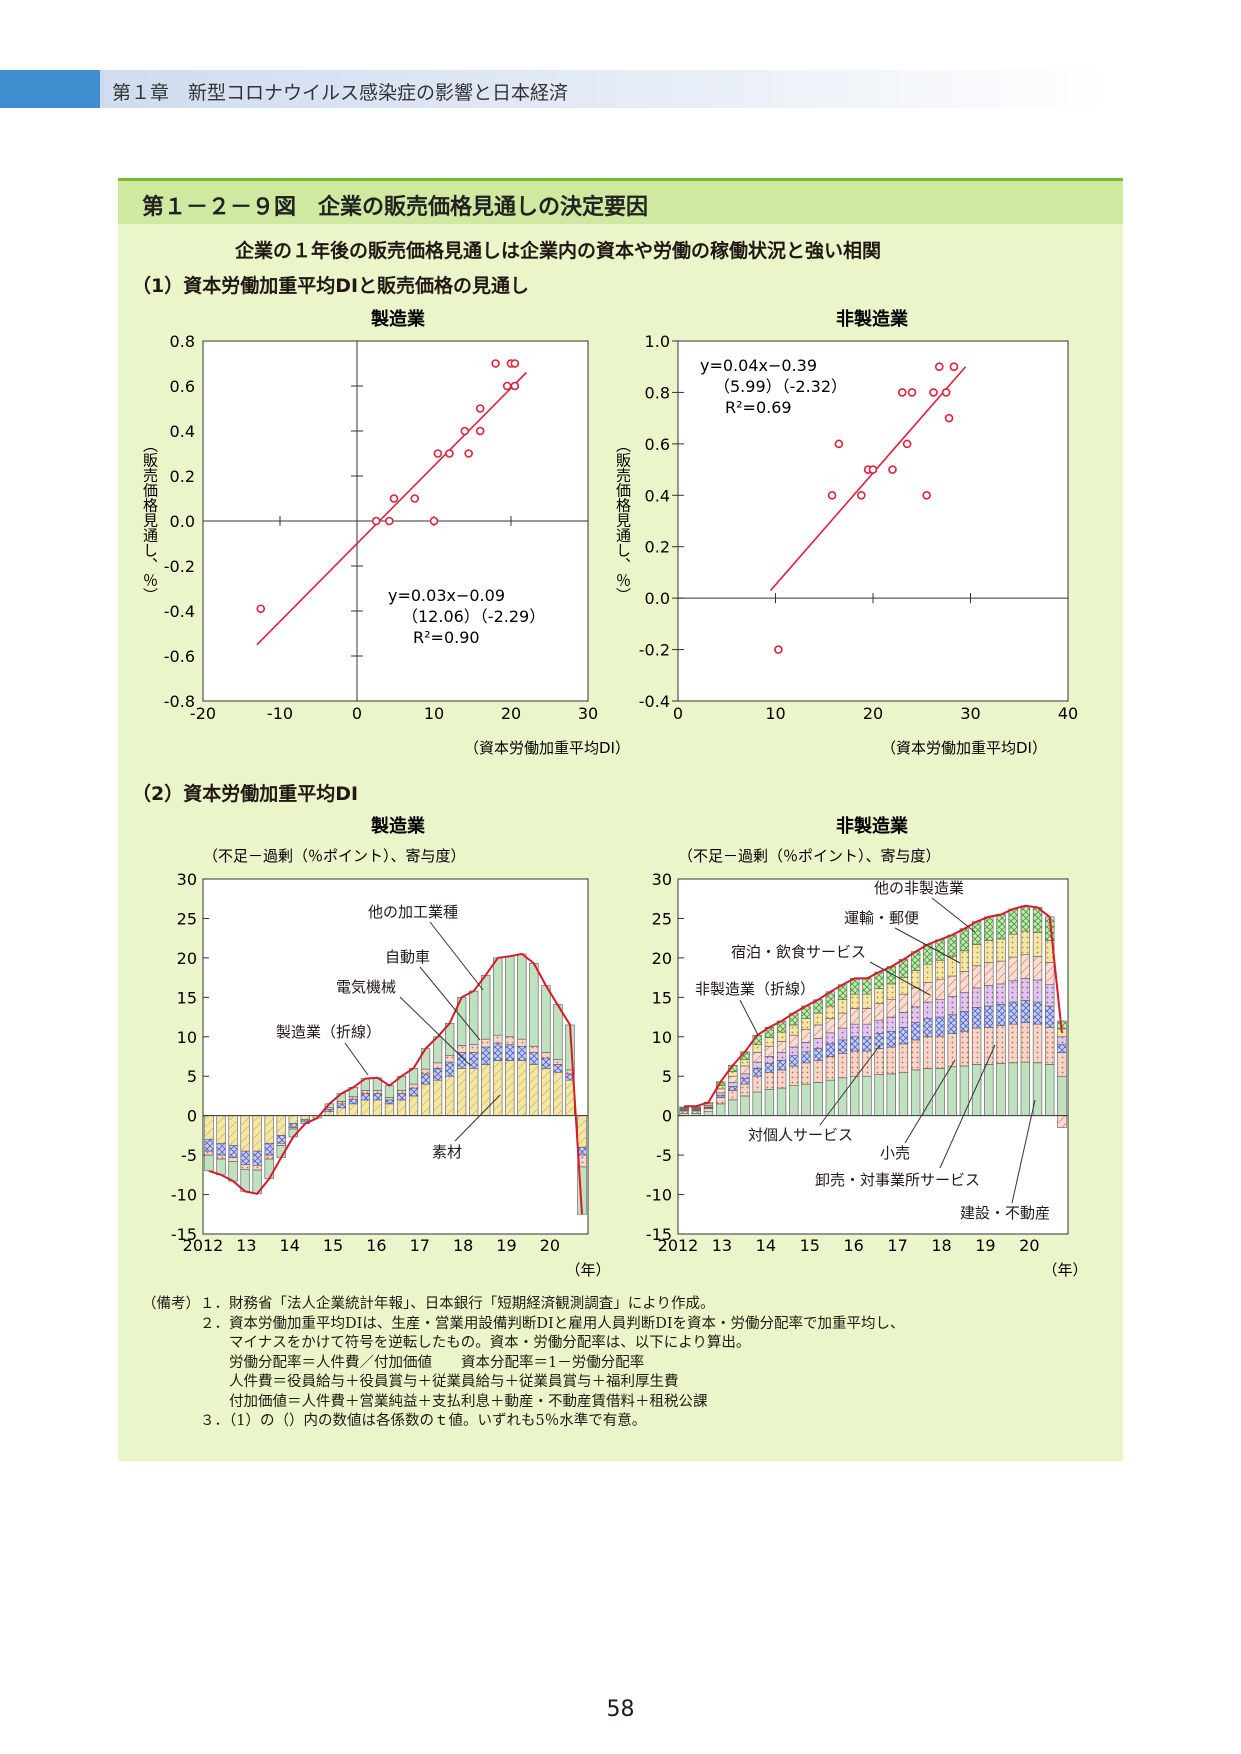 This screenshot has width=1241, height=1754. I want to click on scatter-nonmfg-equation-2: （5.99）（-2.32）, so click(780, 386).